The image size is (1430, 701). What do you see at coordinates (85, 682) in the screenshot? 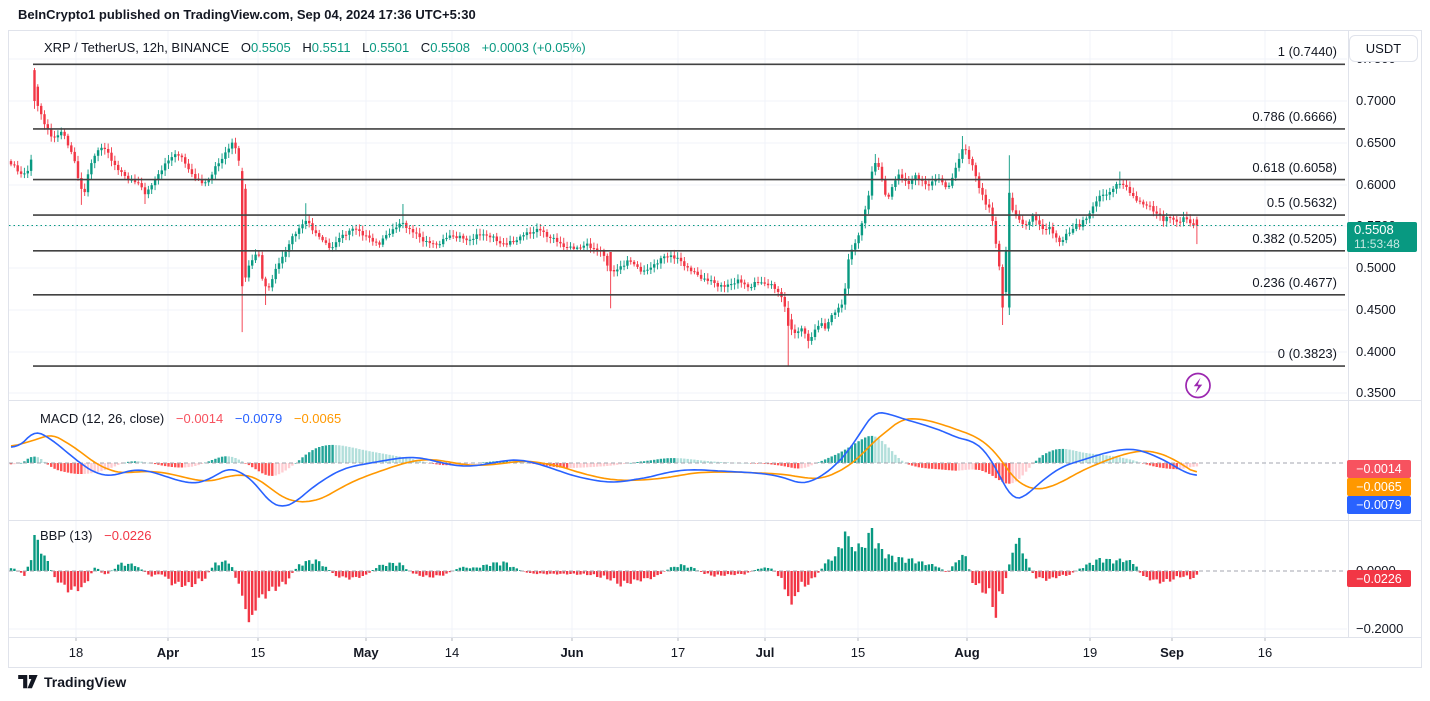
I see `tradingview-brand-text: TradingView` at bounding box center [85, 682].